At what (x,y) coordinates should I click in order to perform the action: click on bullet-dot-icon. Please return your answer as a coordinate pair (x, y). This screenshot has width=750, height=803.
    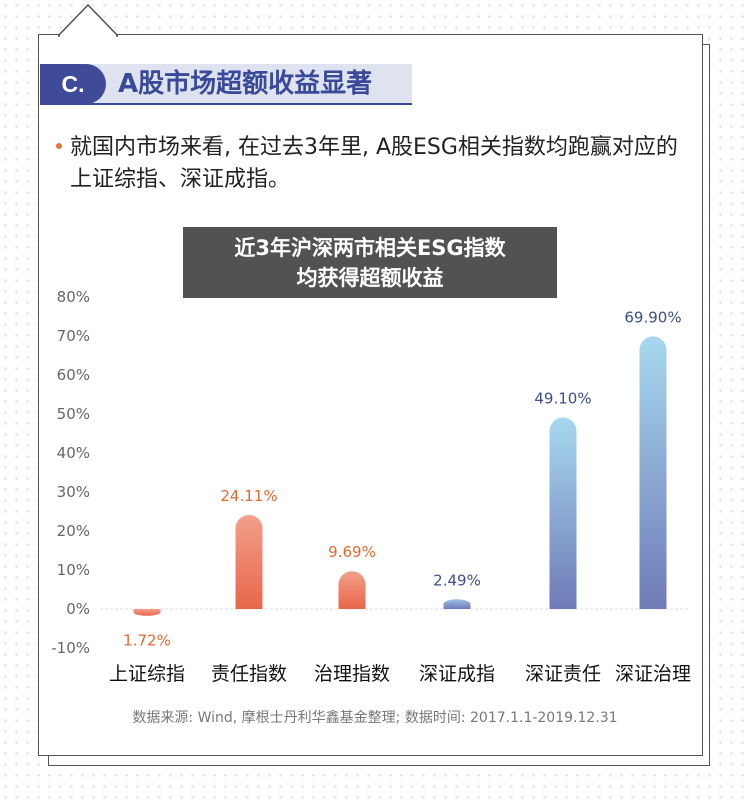
    Looking at the image, I should click on (59, 146).